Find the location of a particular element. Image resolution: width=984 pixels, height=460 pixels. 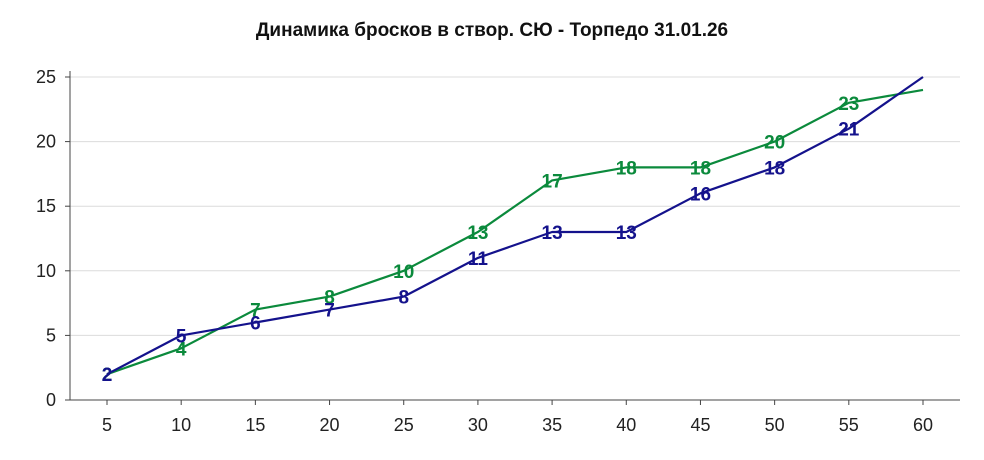

data-label: 20 is located at coordinates (774, 143).